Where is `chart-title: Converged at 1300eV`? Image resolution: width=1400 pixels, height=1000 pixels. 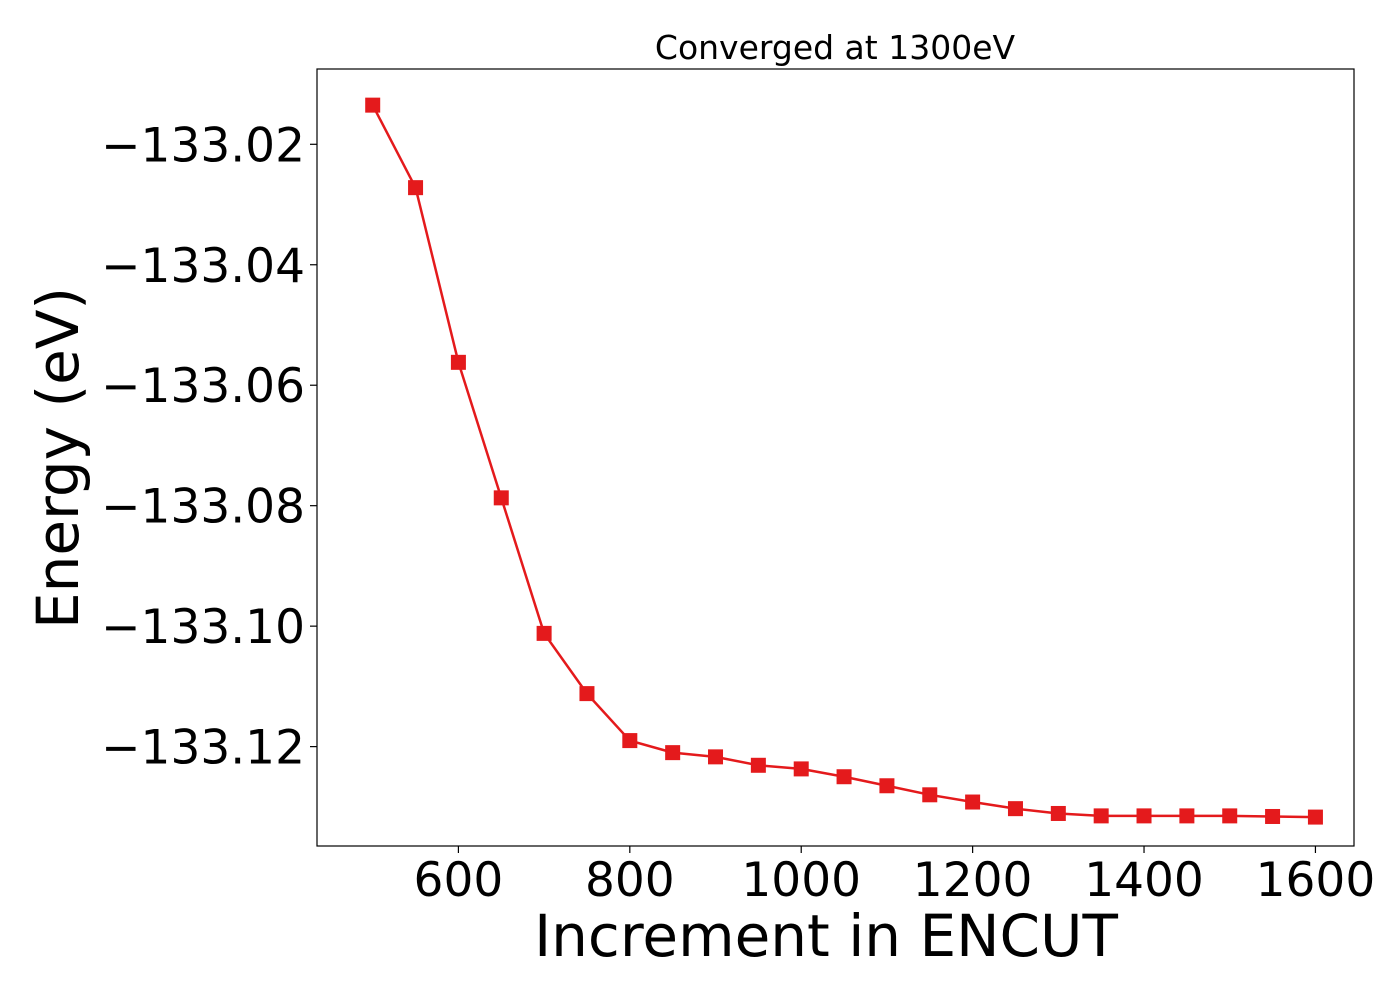 chart-title: Converged at 1300eV is located at coordinates (835, 47).